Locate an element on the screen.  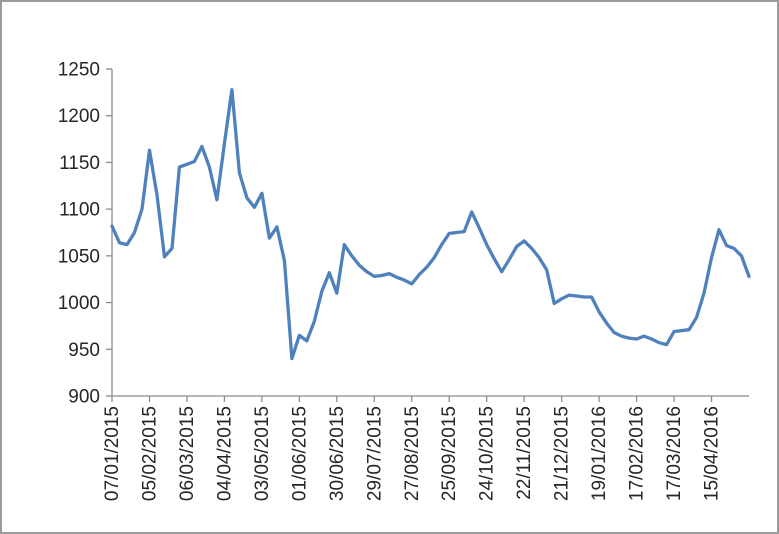
x-tick-label: 29/07/2015 is located at coordinates (374, 453).